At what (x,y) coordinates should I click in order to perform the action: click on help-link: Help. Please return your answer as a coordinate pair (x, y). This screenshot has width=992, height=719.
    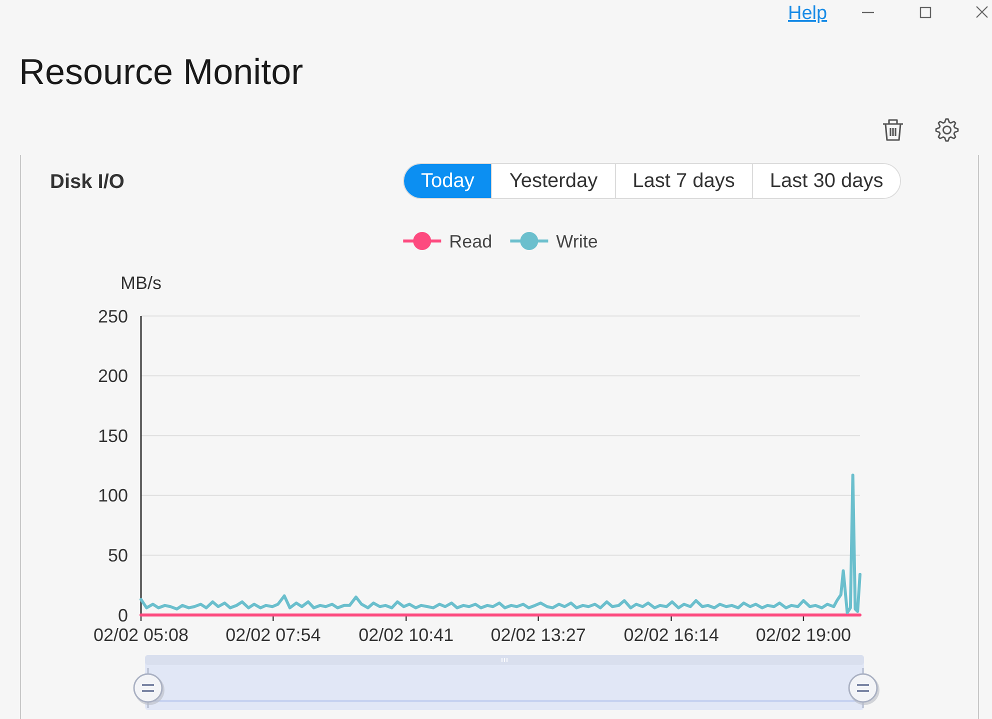
    Looking at the image, I should click on (808, 13).